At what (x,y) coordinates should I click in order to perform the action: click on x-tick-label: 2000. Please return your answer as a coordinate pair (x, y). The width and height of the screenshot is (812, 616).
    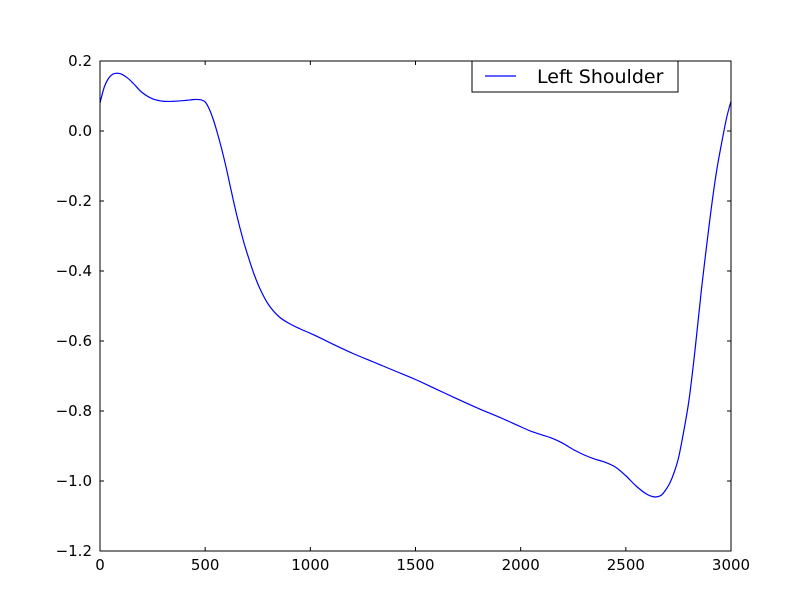
    Looking at the image, I should click on (521, 565).